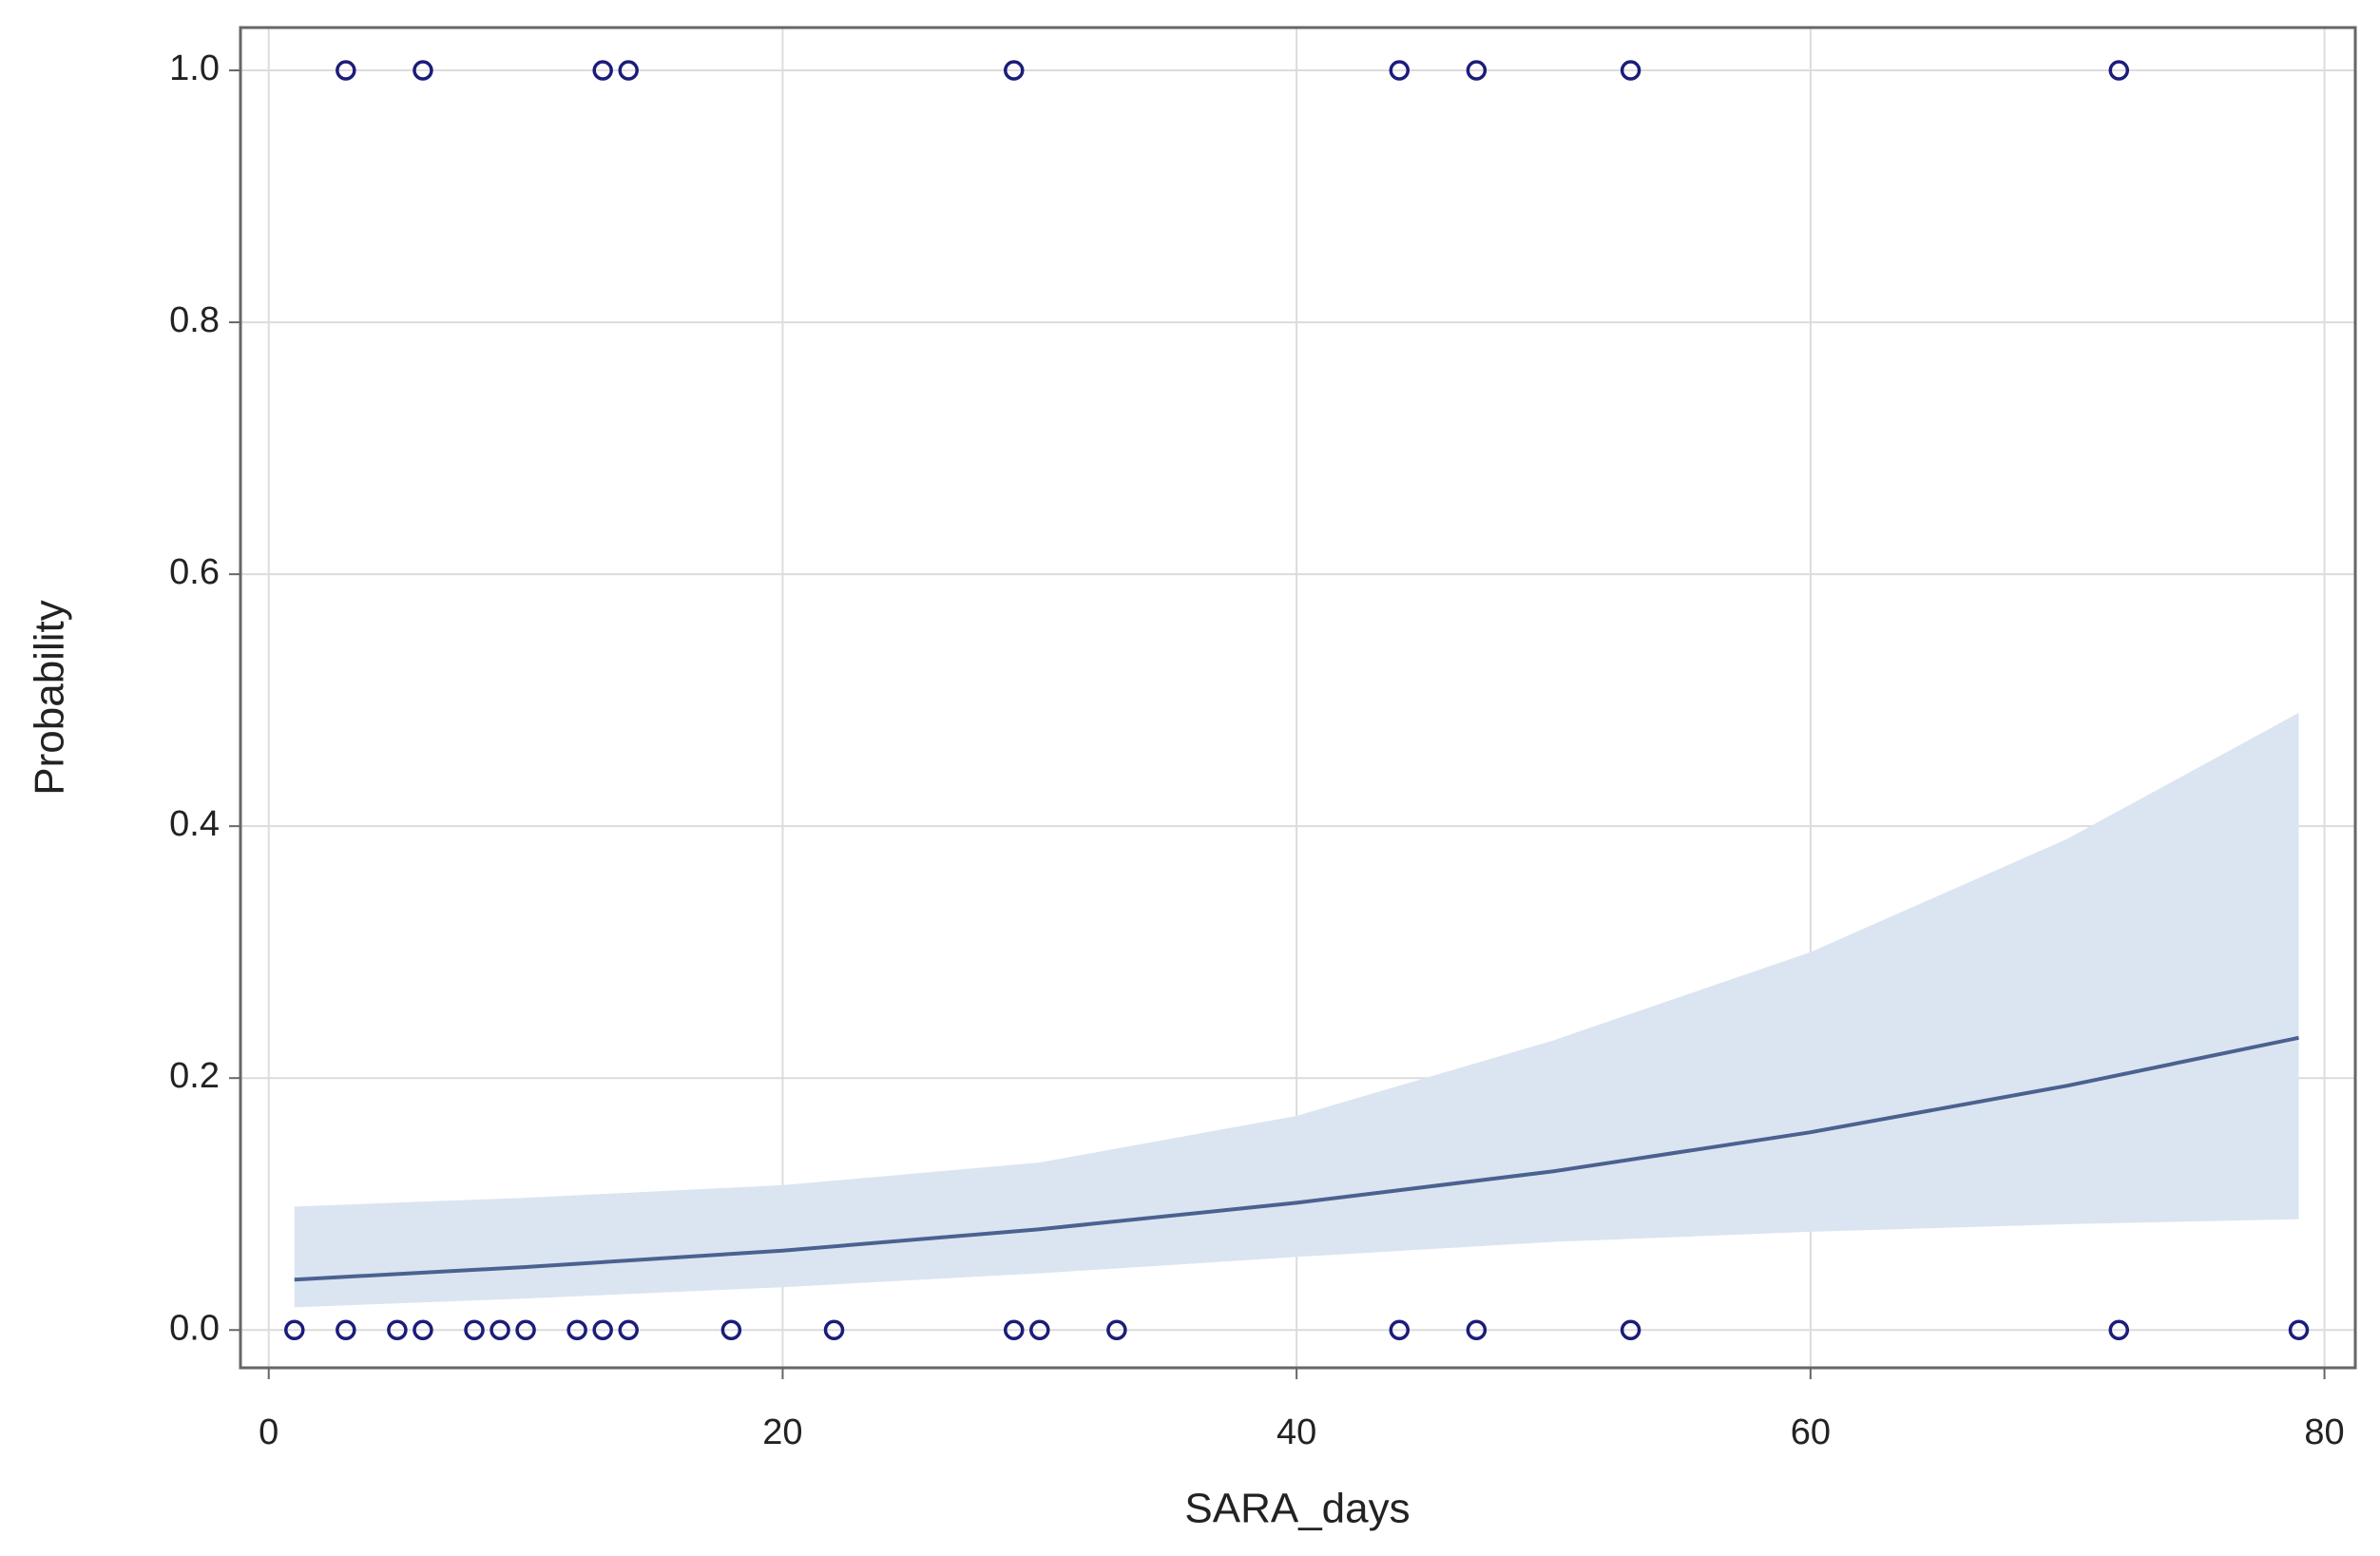 The height and width of the screenshot is (1556, 2380). Describe the element at coordinates (194, 320) in the screenshot. I see `y-tick-label: 0.8` at that location.